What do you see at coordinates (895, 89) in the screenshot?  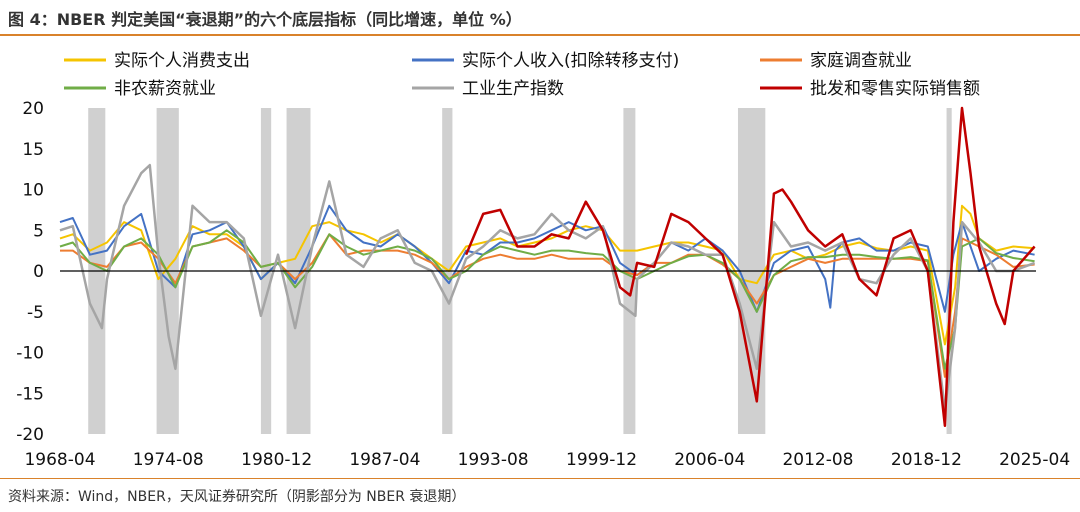 I see `legend-label: 批发和零售实际销售额` at bounding box center [895, 89].